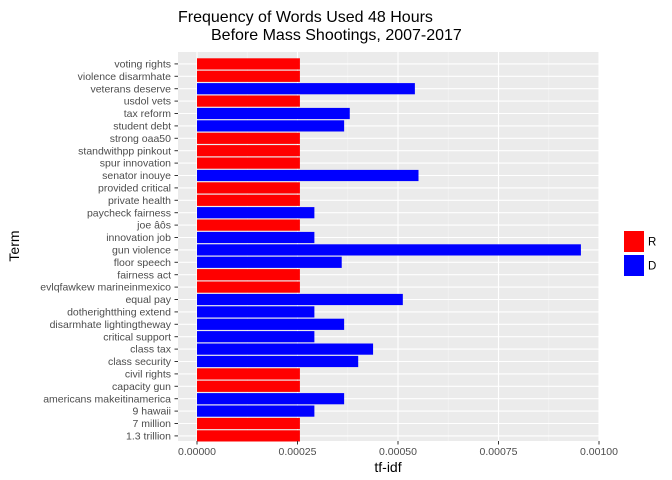 Image resolution: width=672 pixels, height=480 pixels. Describe the element at coordinates (256, 411) in the screenshot. I see `bar-9-hawaii` at that location.